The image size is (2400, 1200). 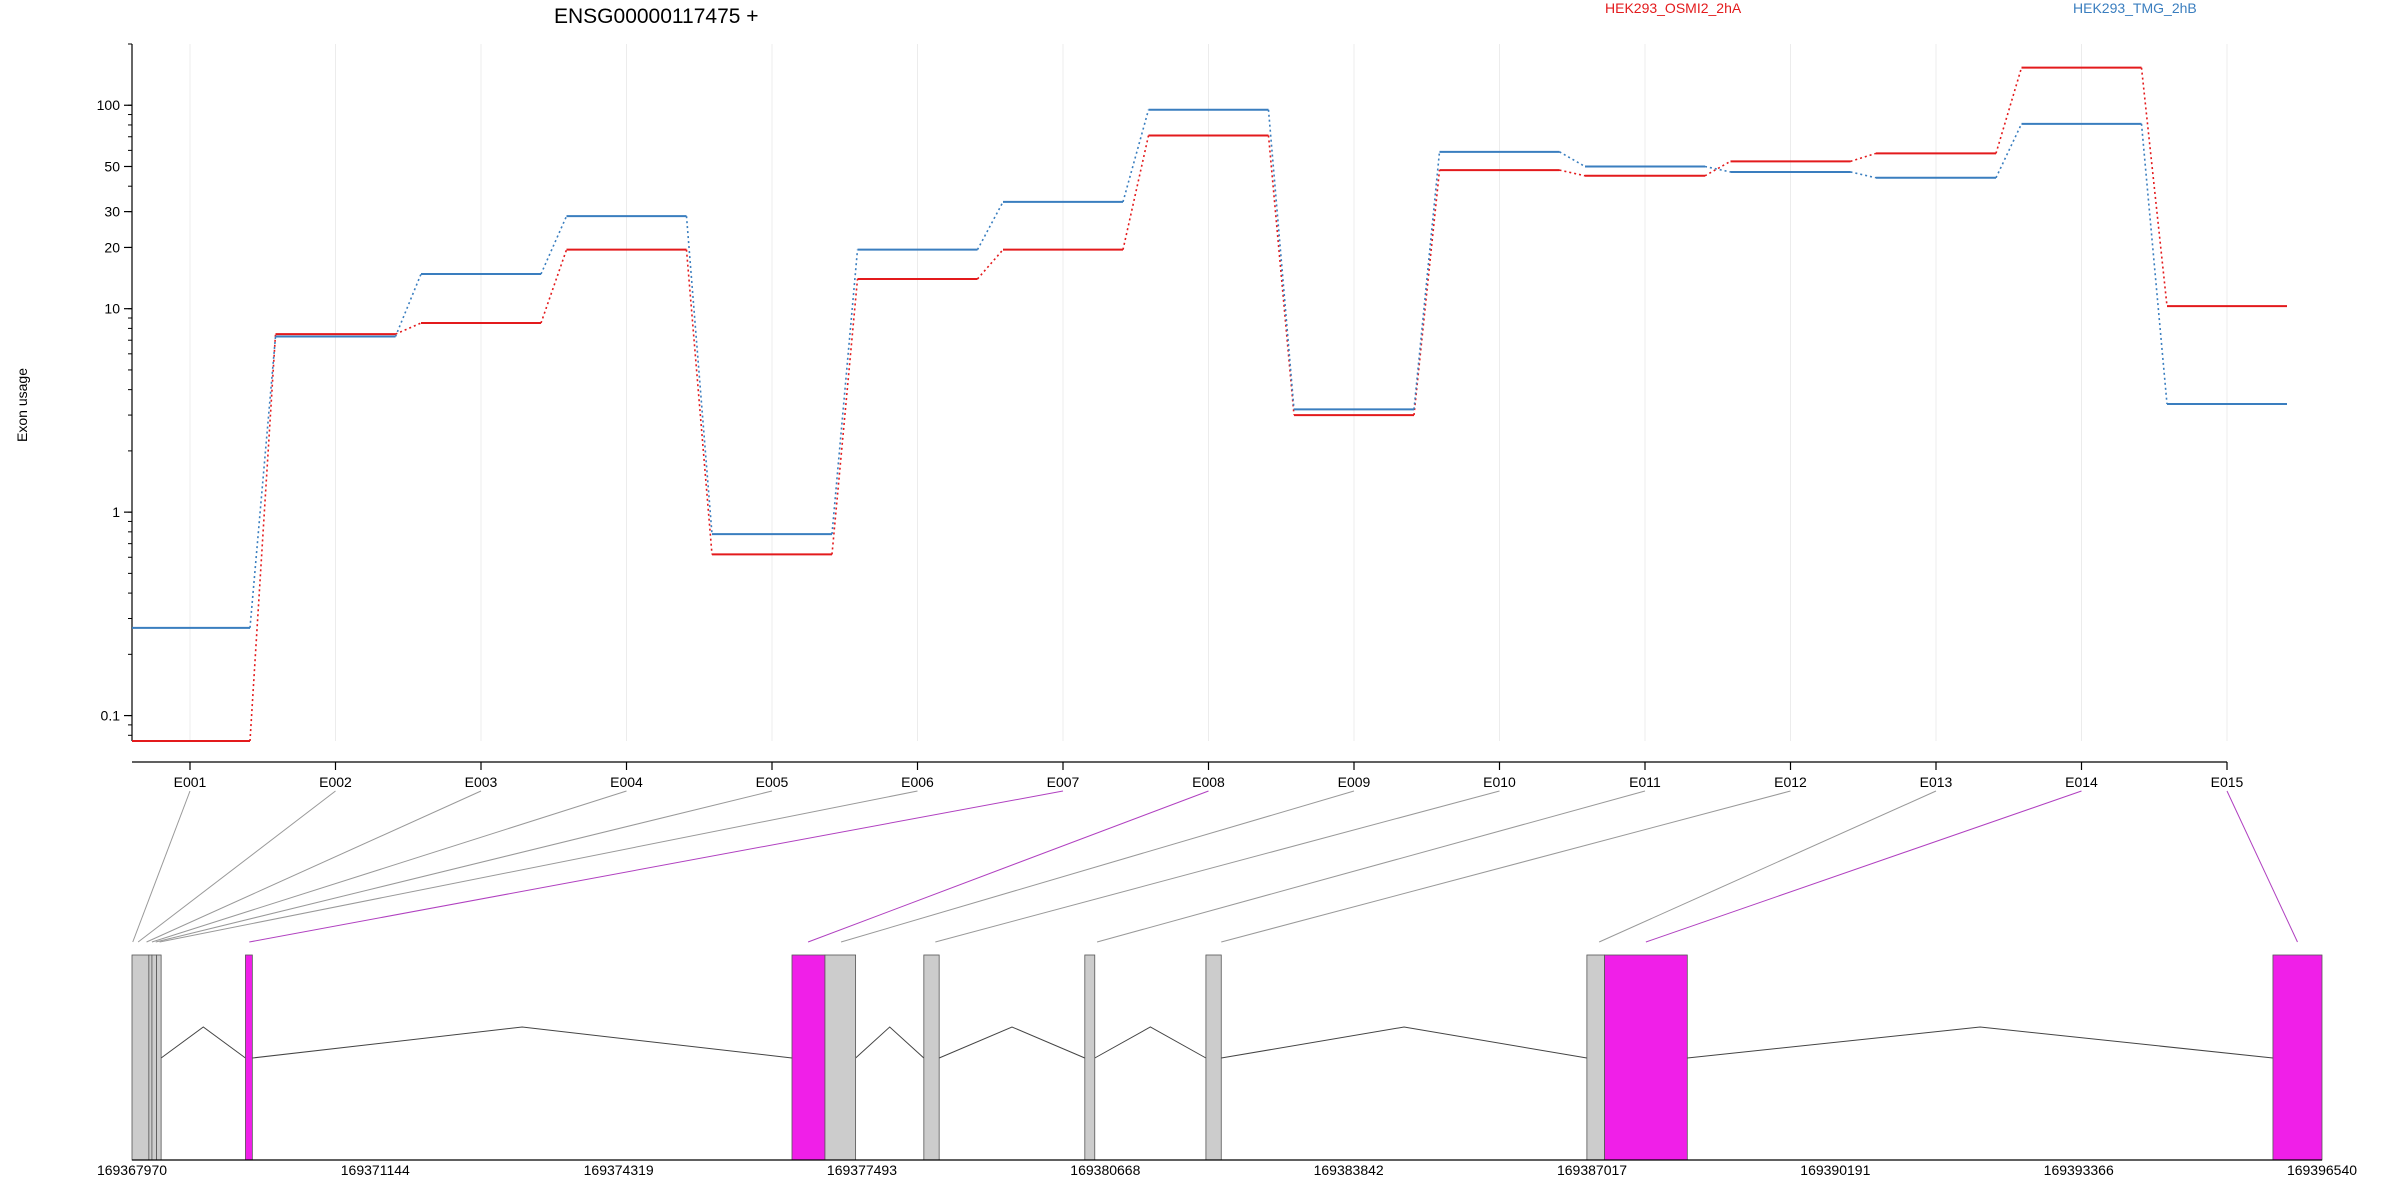 I want to click on exon-mapping-lines, so click(x=1215, y=866).